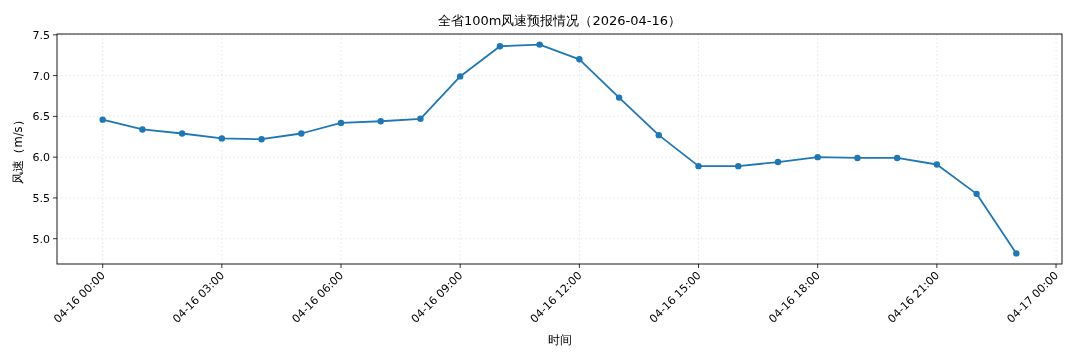  Describe the element at coordinates (41, 158) in the screenshot. I see `ytick: 6.0` at that location.